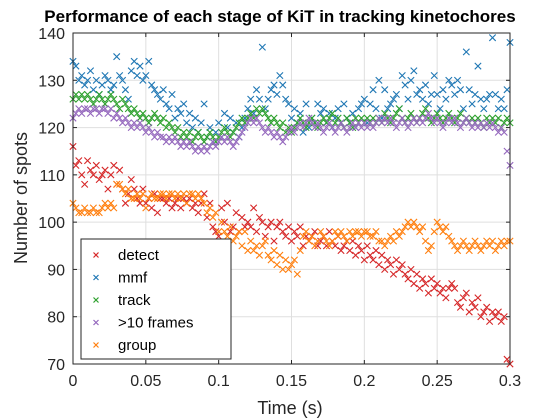  I want to click on x-tick-label: 0.3, so click(510, 381).